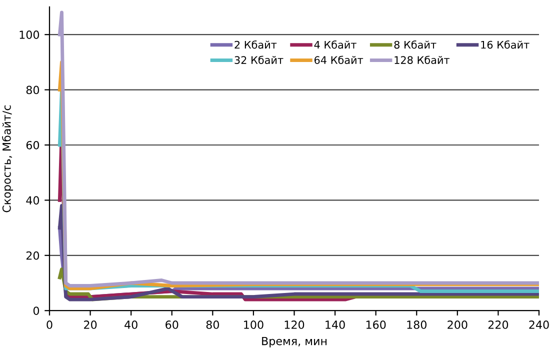 The height and width of the screenshot is (349, 550). Describe the element at coordinates (294, 342) in the screenshot. I see `x-axis-title: Время, мин` at that location.